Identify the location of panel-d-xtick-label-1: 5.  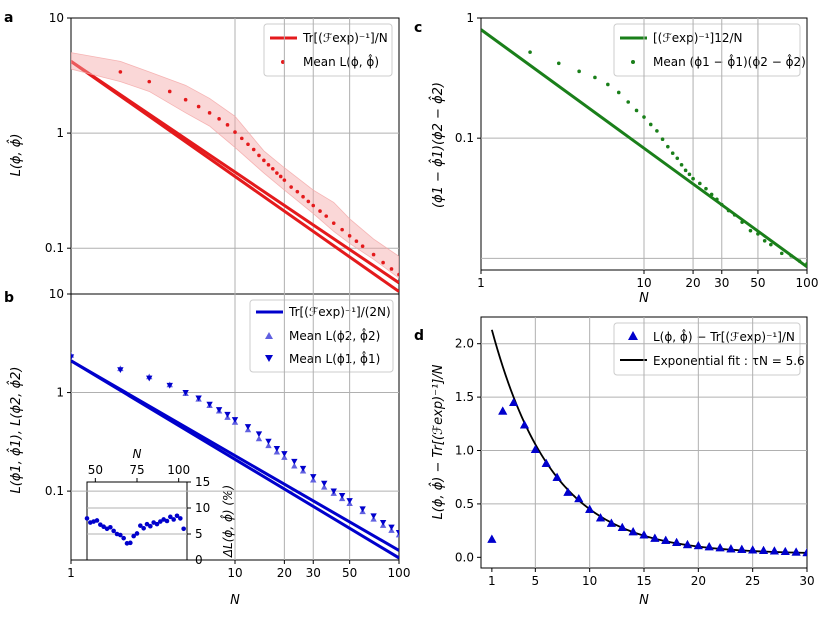
(536, 581).